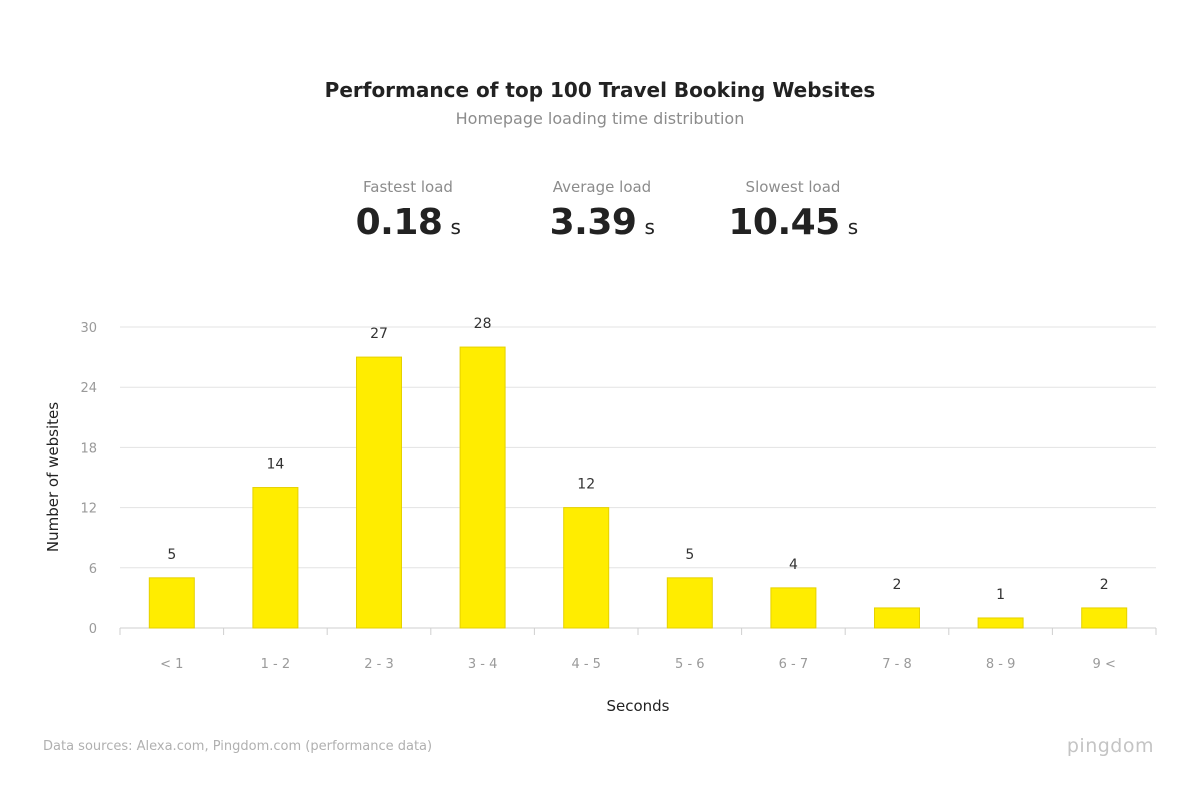  I want to click on y-axis-title: Number of websites, so click(53, 477).